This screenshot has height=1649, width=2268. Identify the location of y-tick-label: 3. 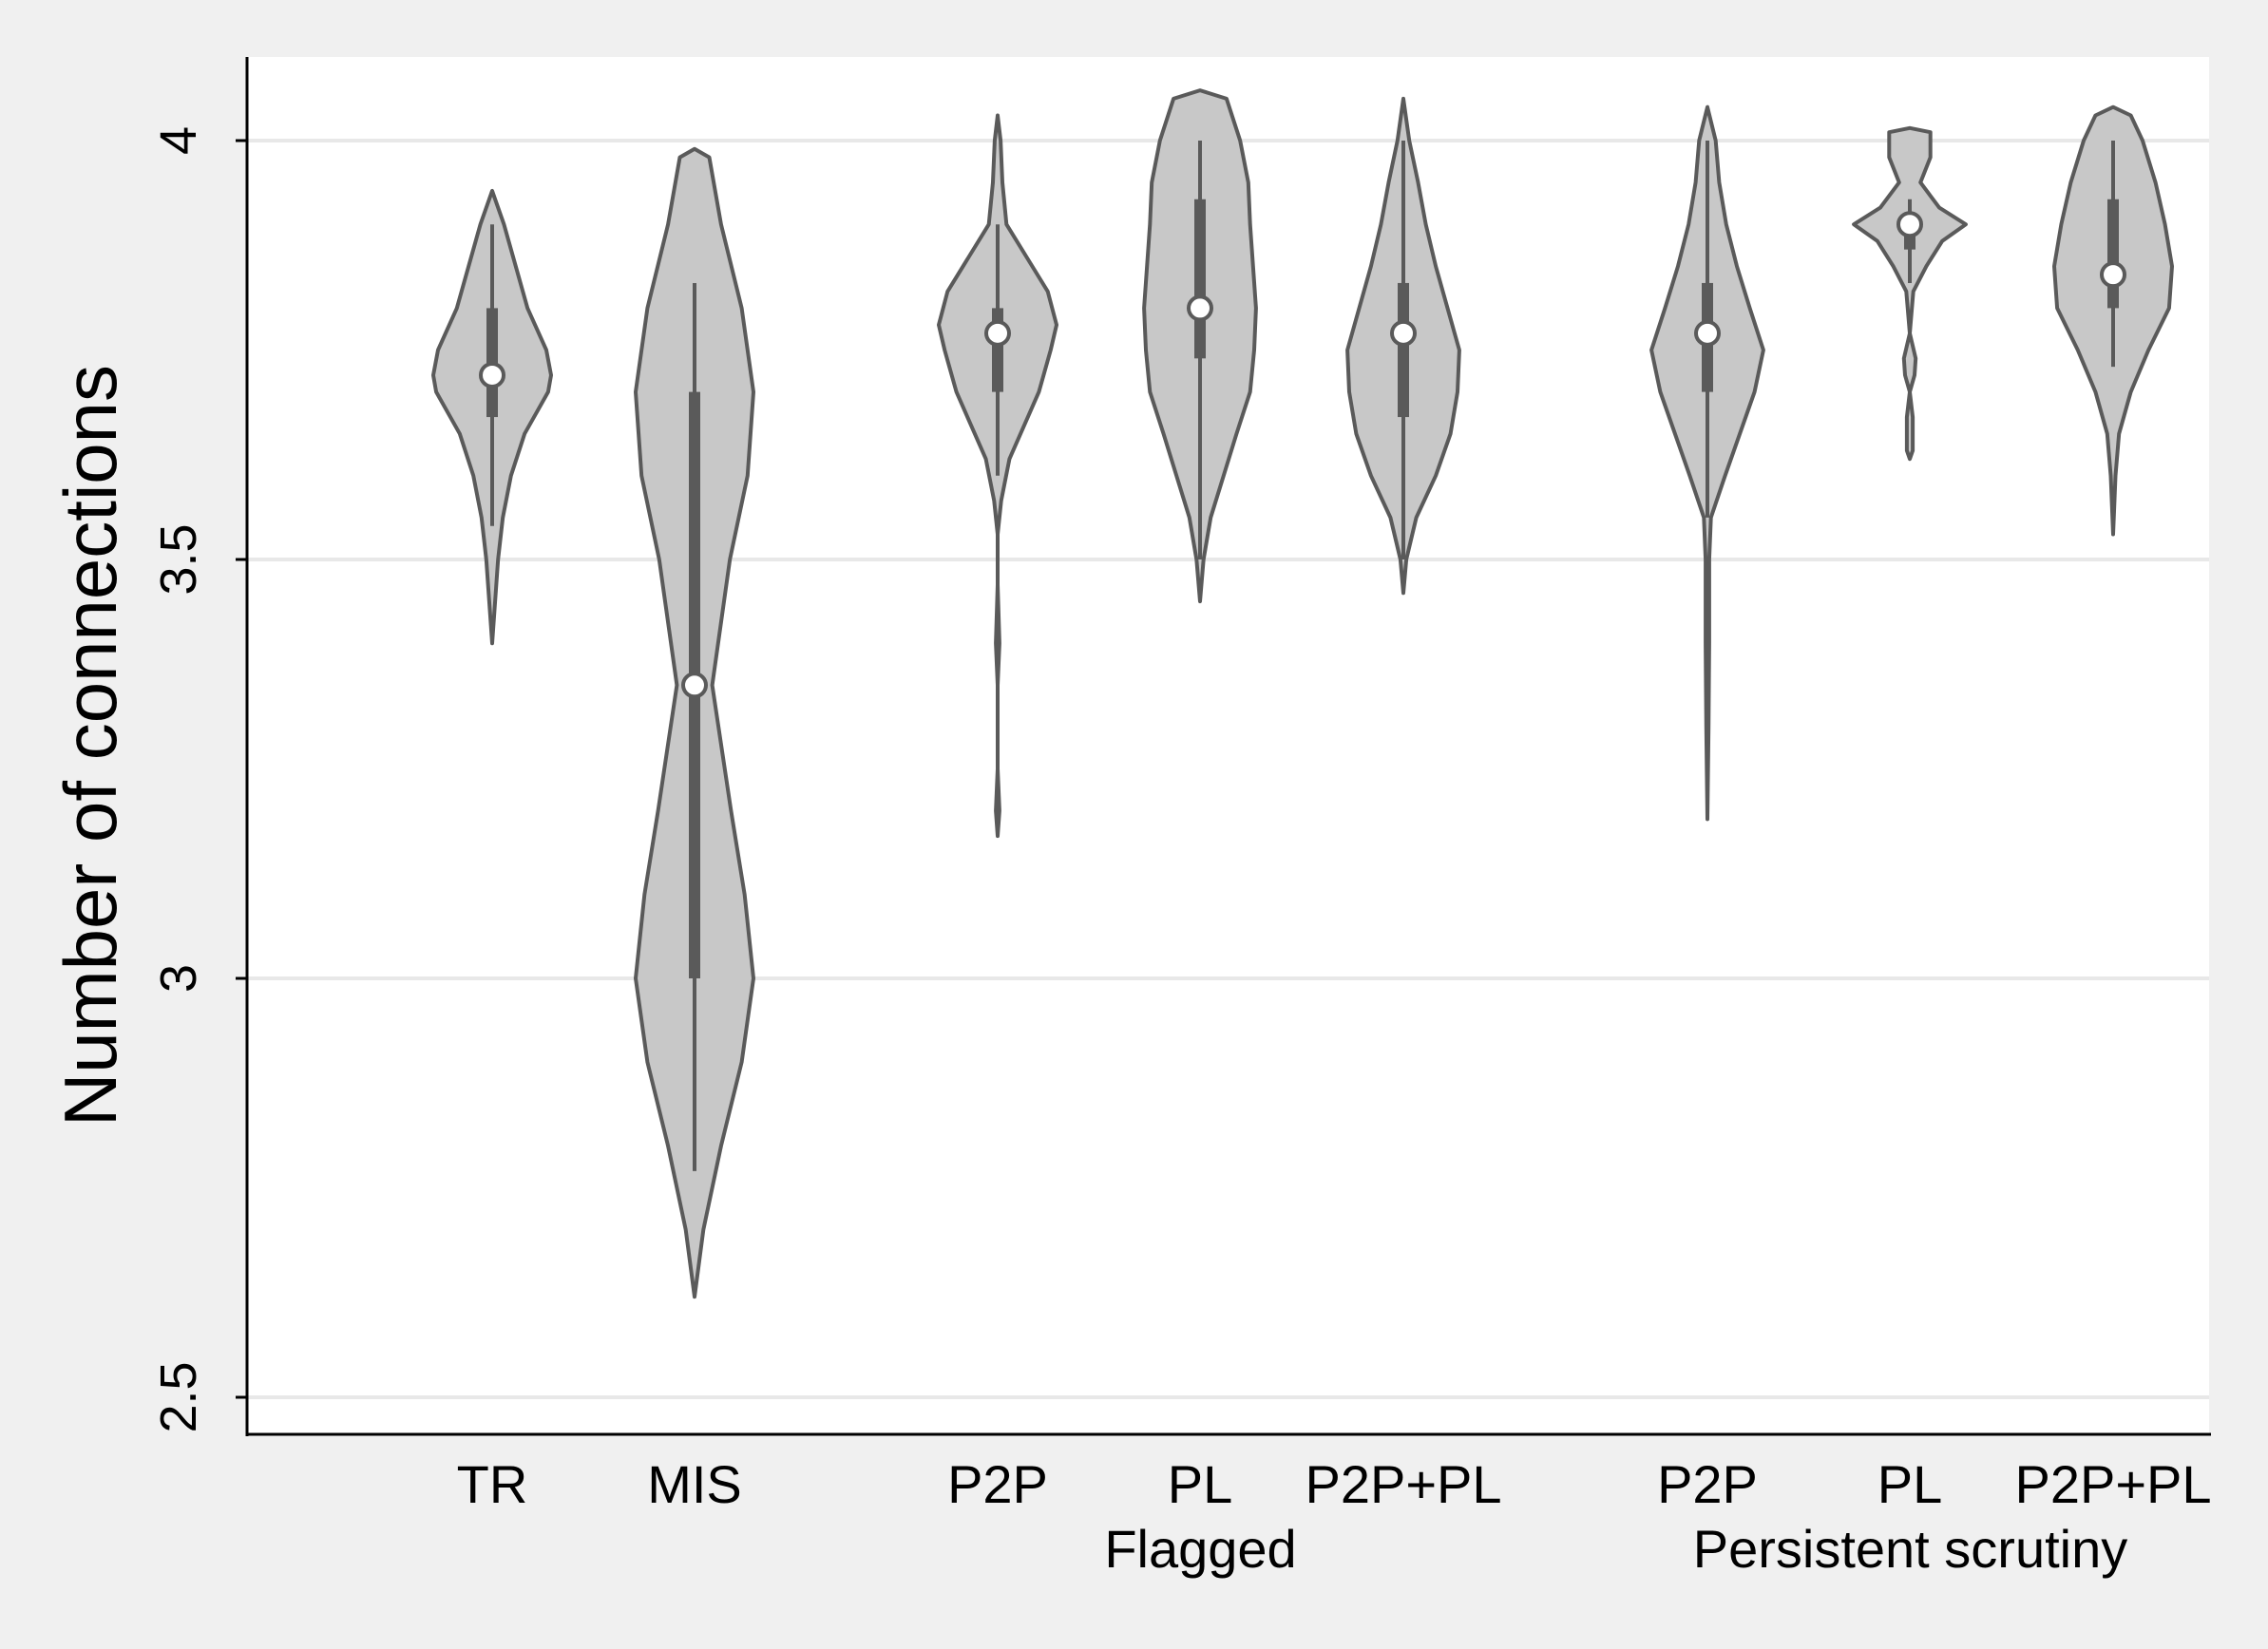
(178, 978).